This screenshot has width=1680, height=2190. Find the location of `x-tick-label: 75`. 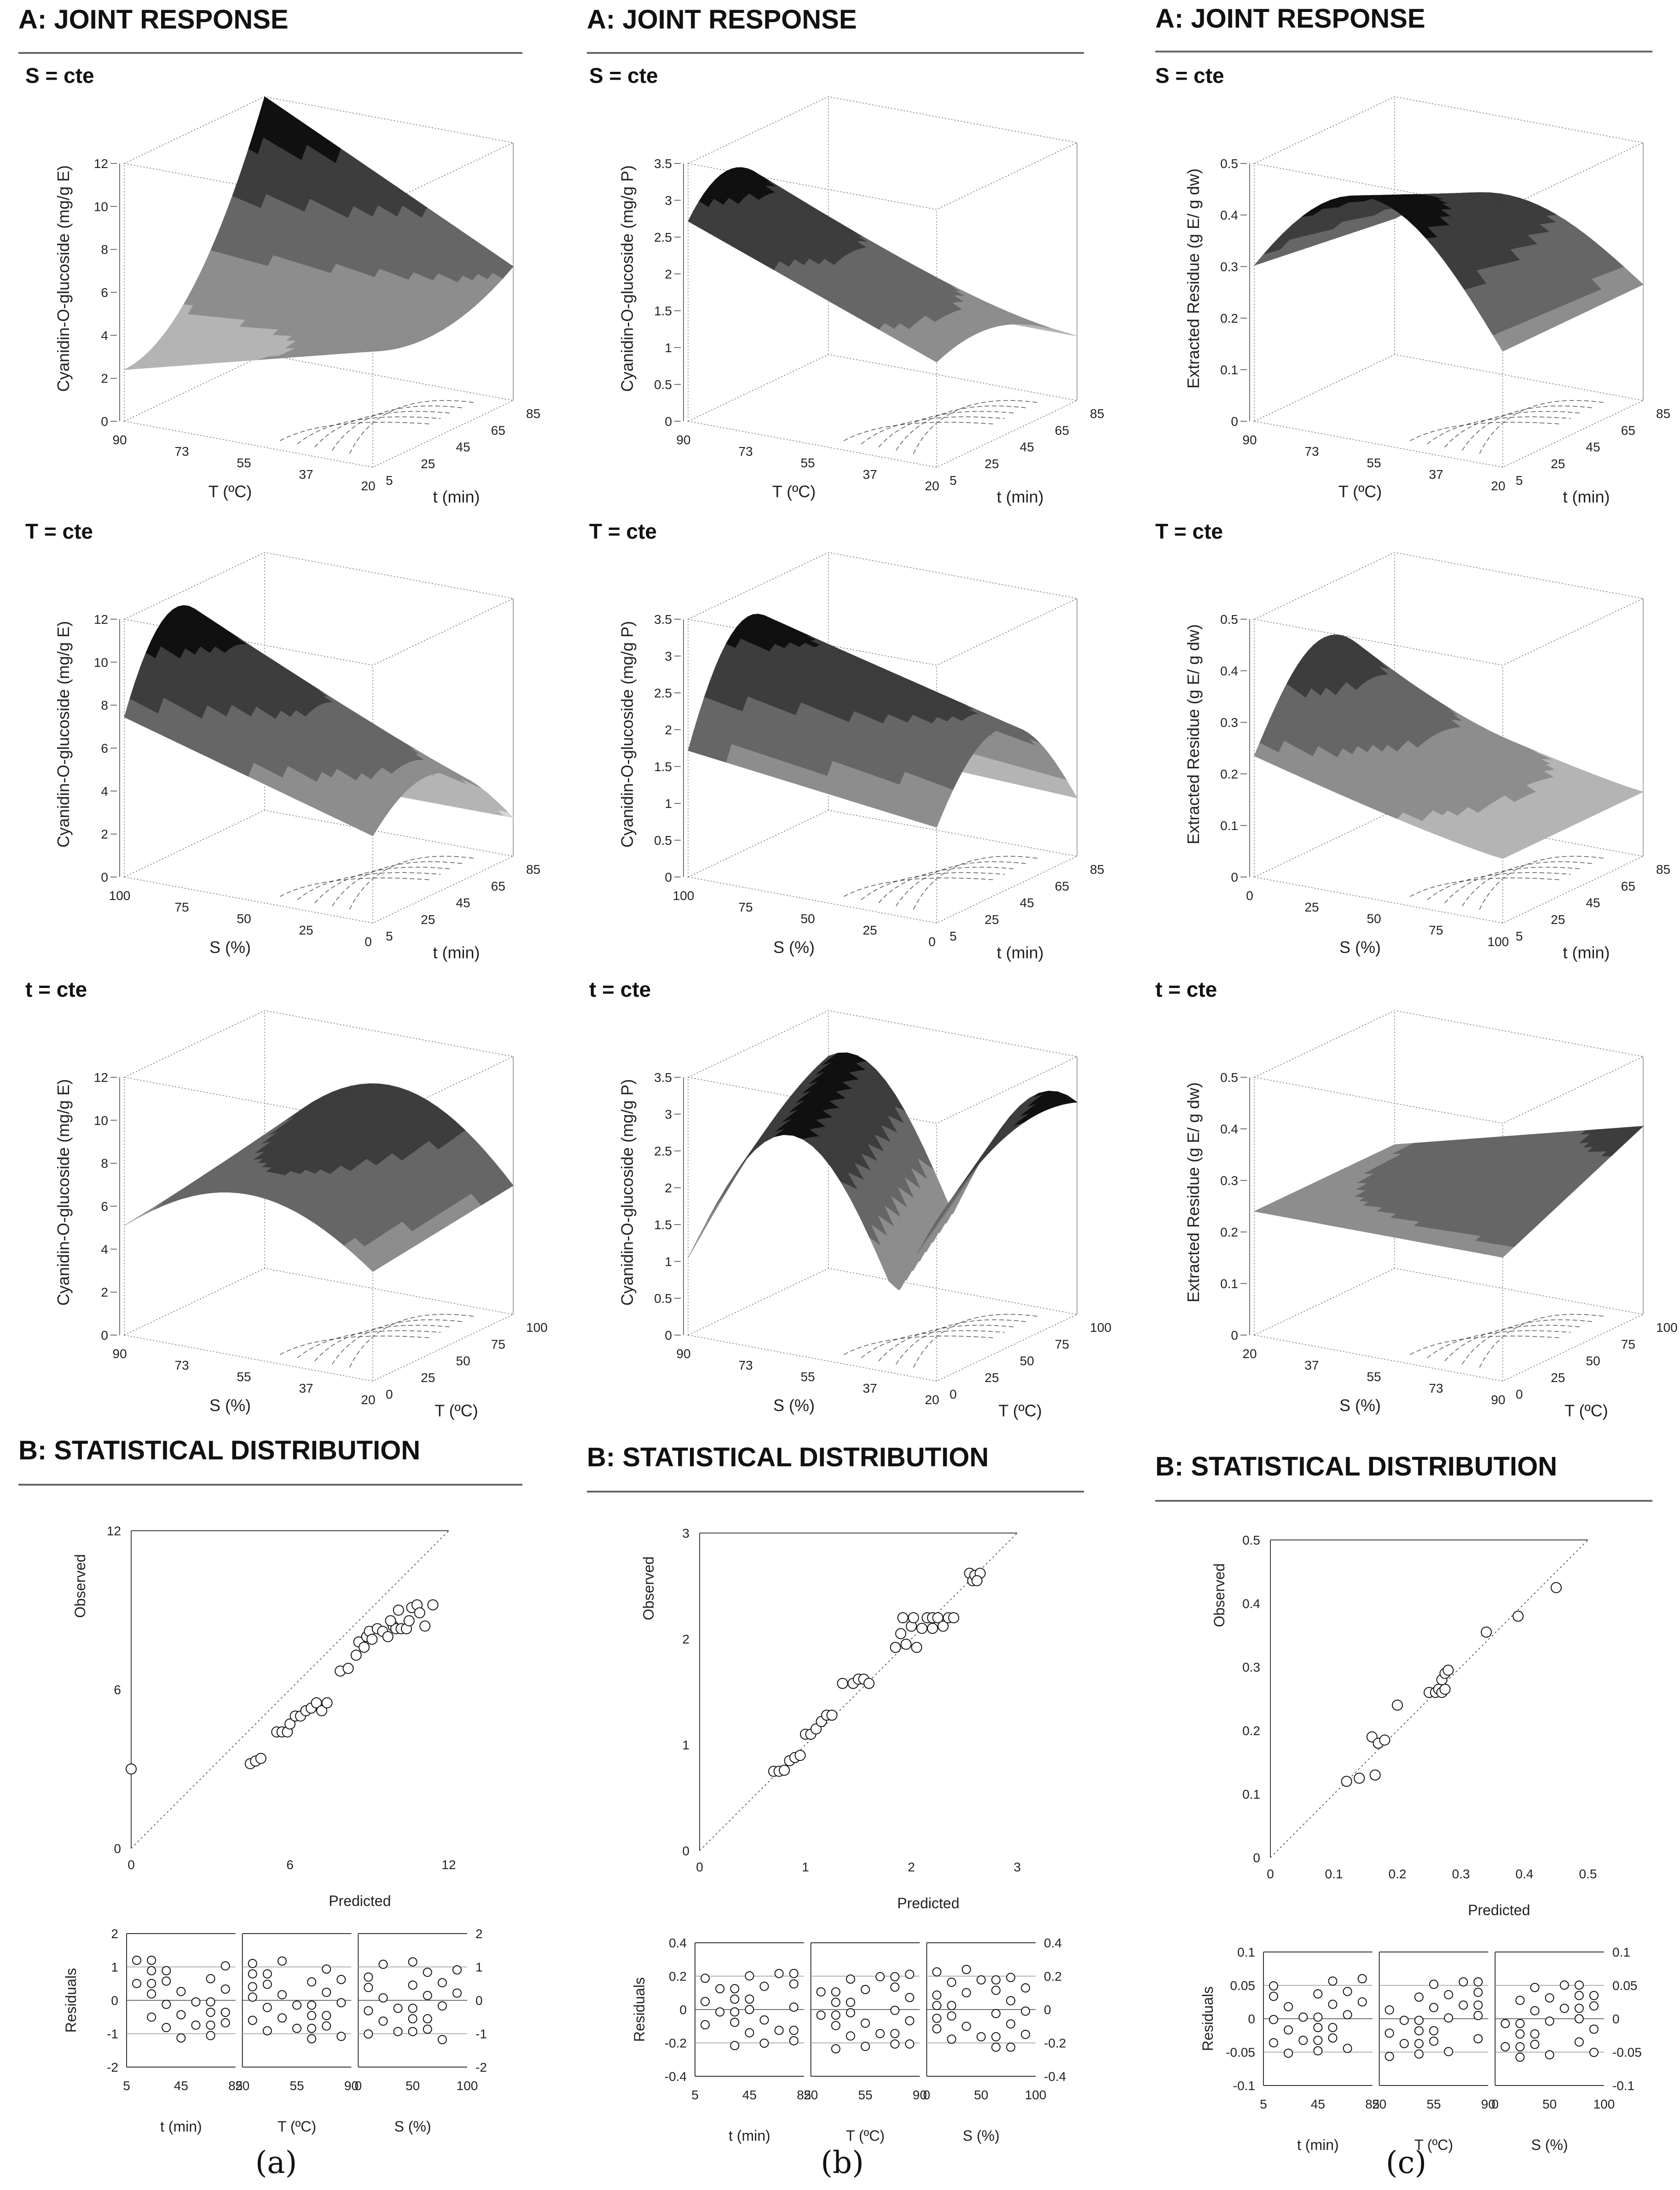

x-tick-label: 75 is located at coordinates (181, 907).